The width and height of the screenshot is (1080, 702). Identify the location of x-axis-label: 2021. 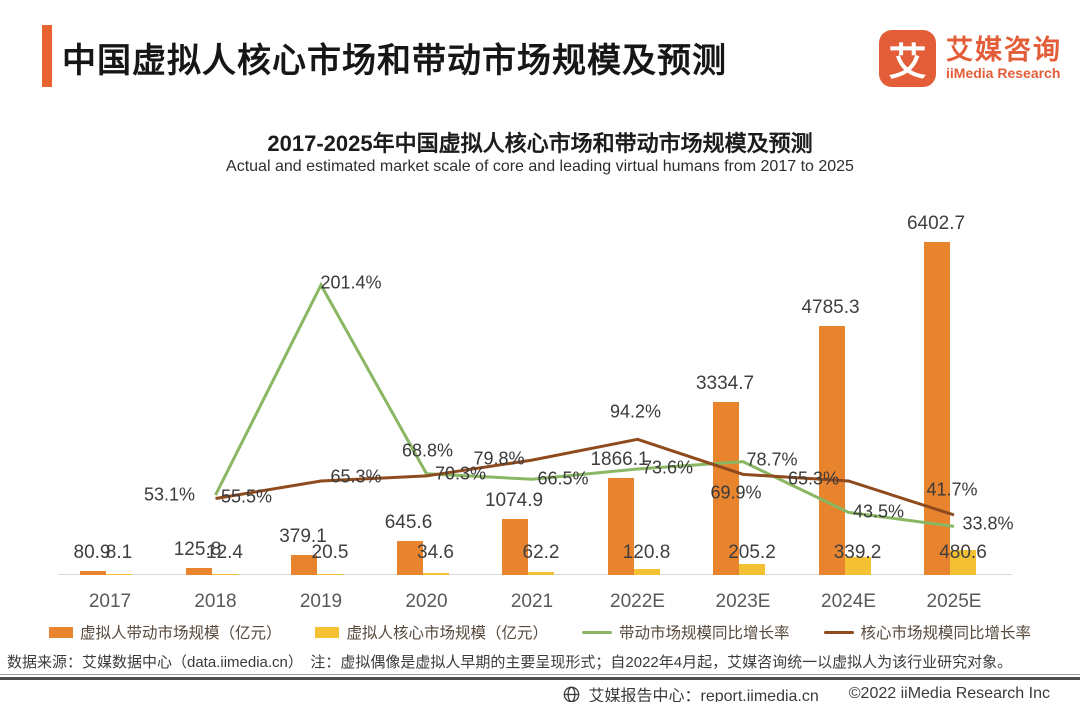
(532, 601).